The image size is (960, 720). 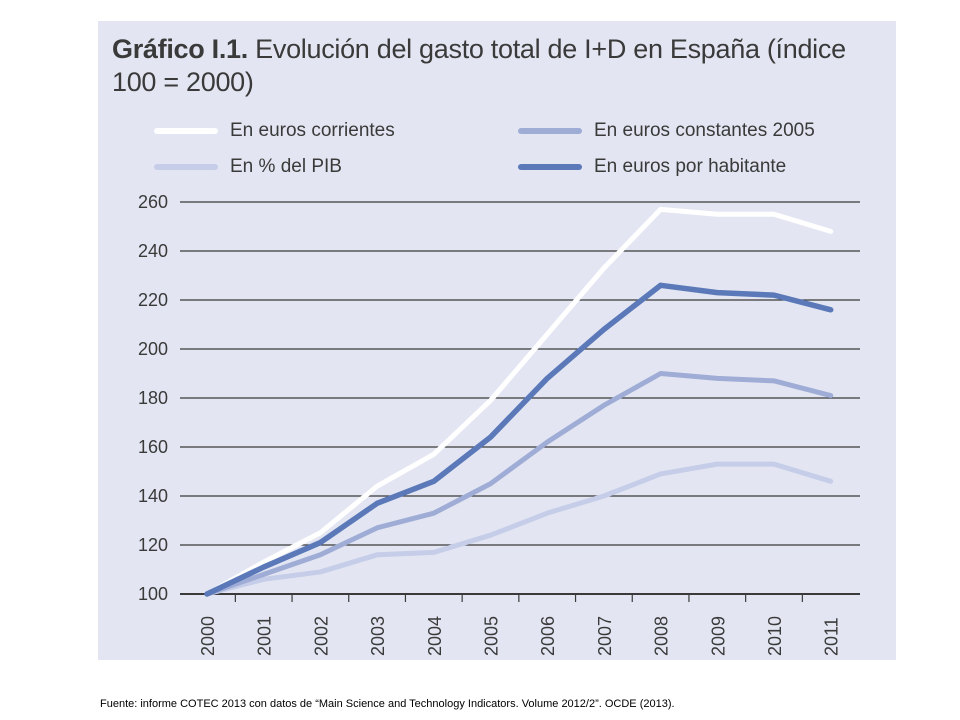 What do you see at coordinates (208, 636) in the screenshot?
I see `x-tick-label-2000: 2000` at bounding box center [208, 636].